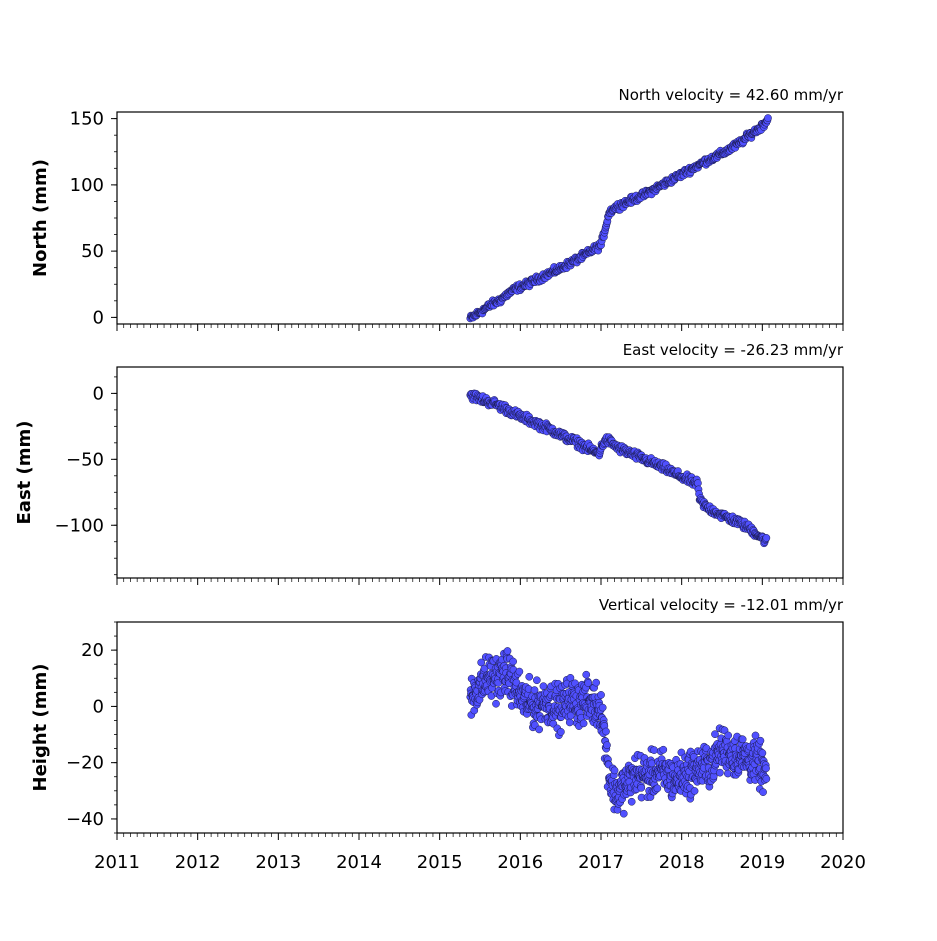 This screenshot has height=941, width=937. Describe the element at coordinates (278, 862) in the screenshot. I see `x-tick-label: 2013` at that location.